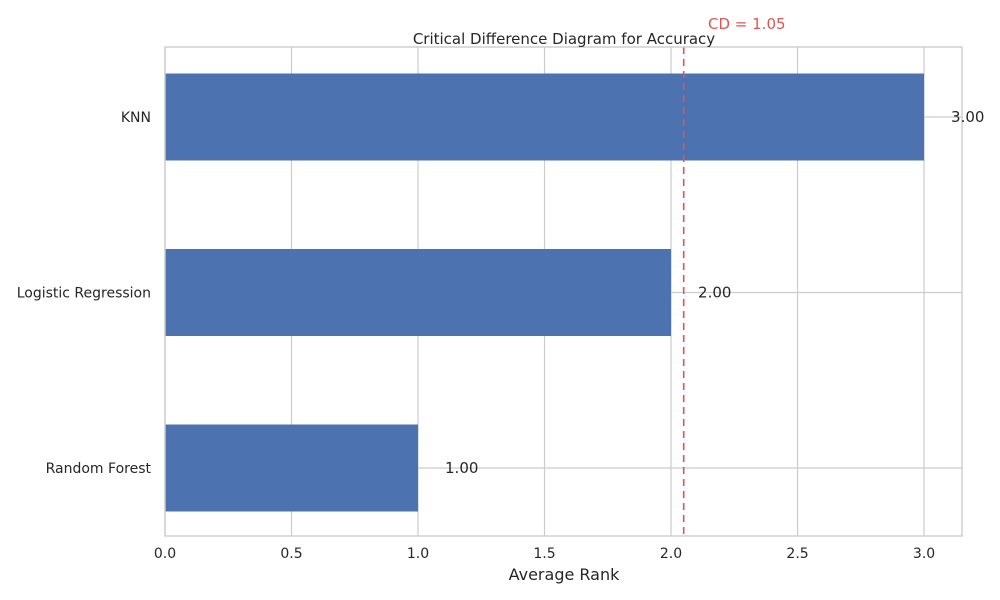 Image resolution: width=1000 pixels, height=600 pixels. I want to click on bar-value-label: 2.00, so click(714, 293).